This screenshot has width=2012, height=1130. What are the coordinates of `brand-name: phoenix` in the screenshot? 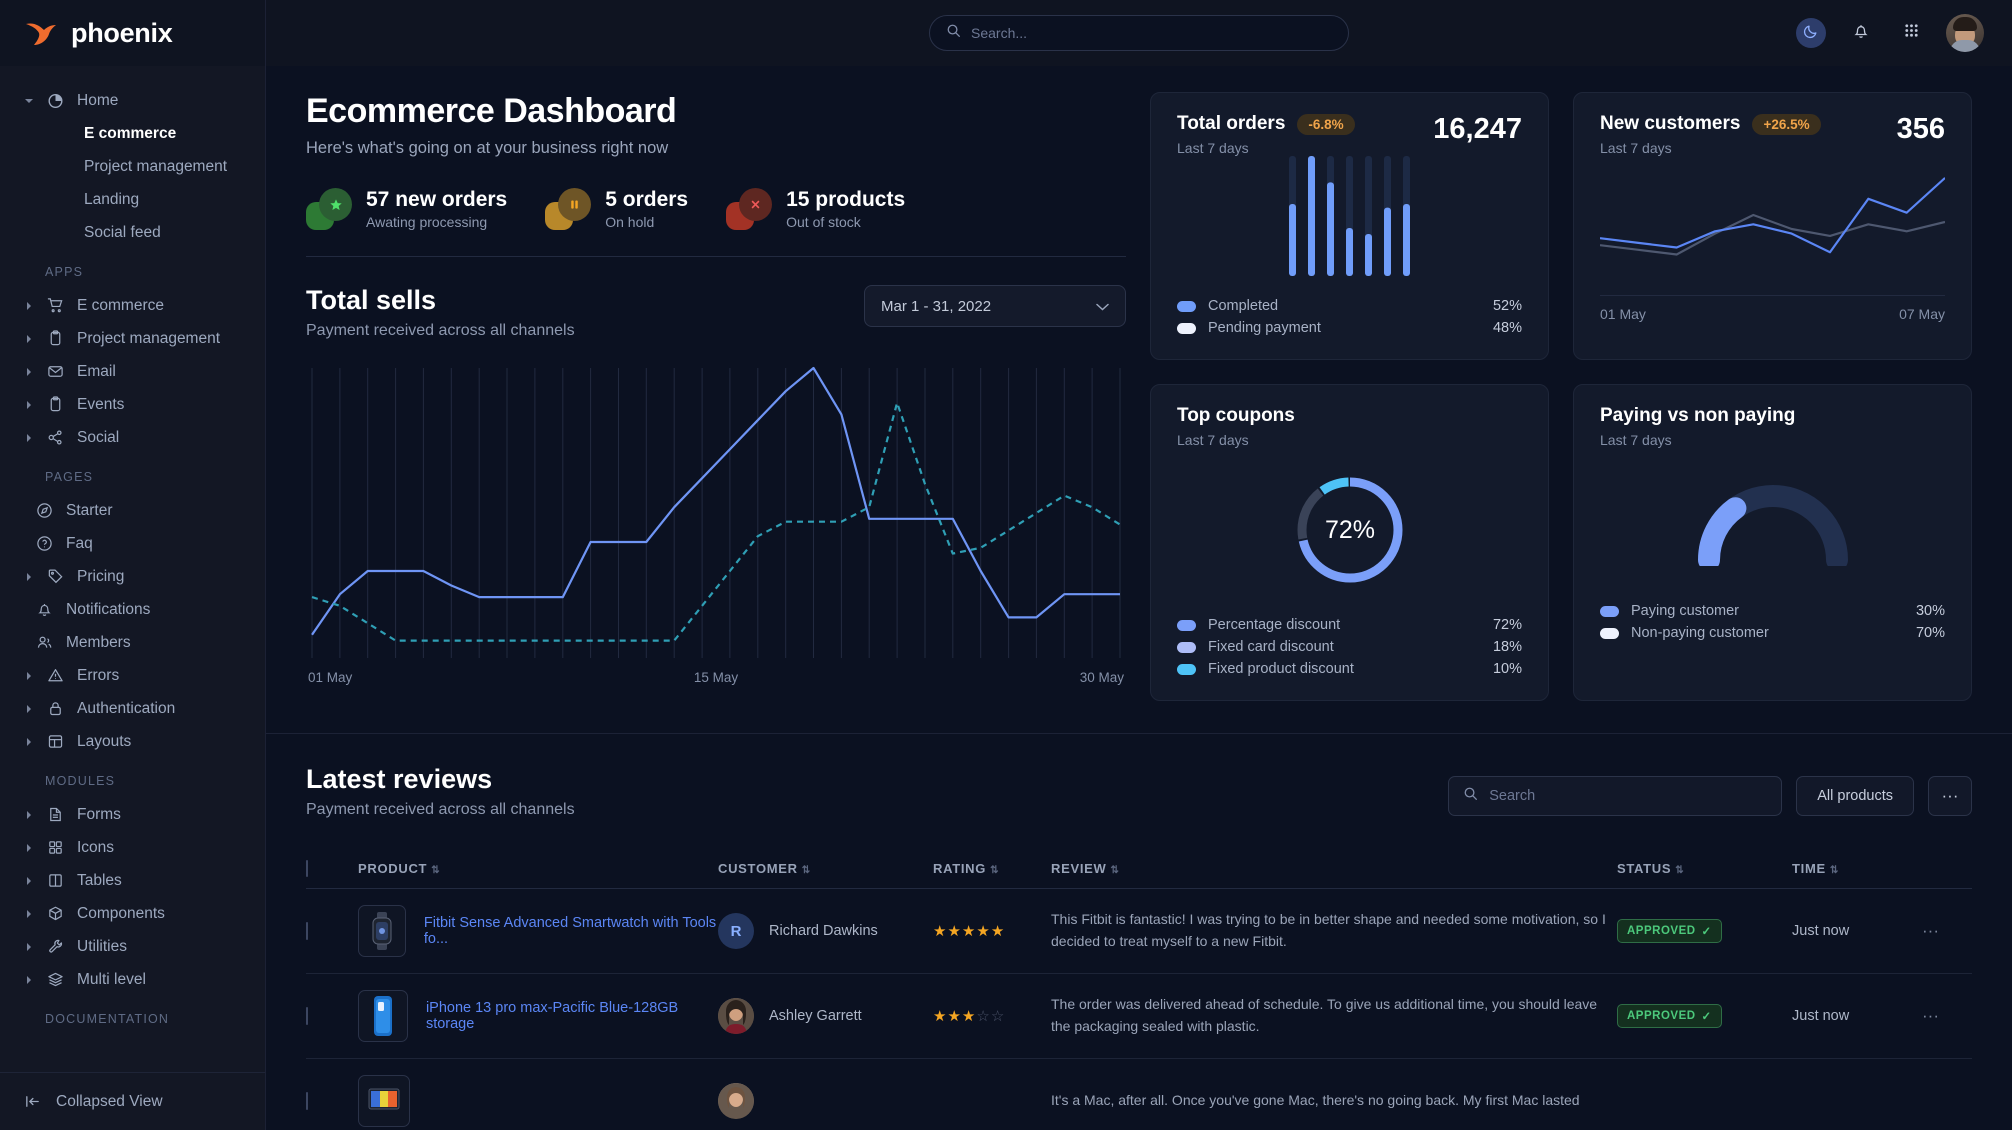 It's located at (122, 32).